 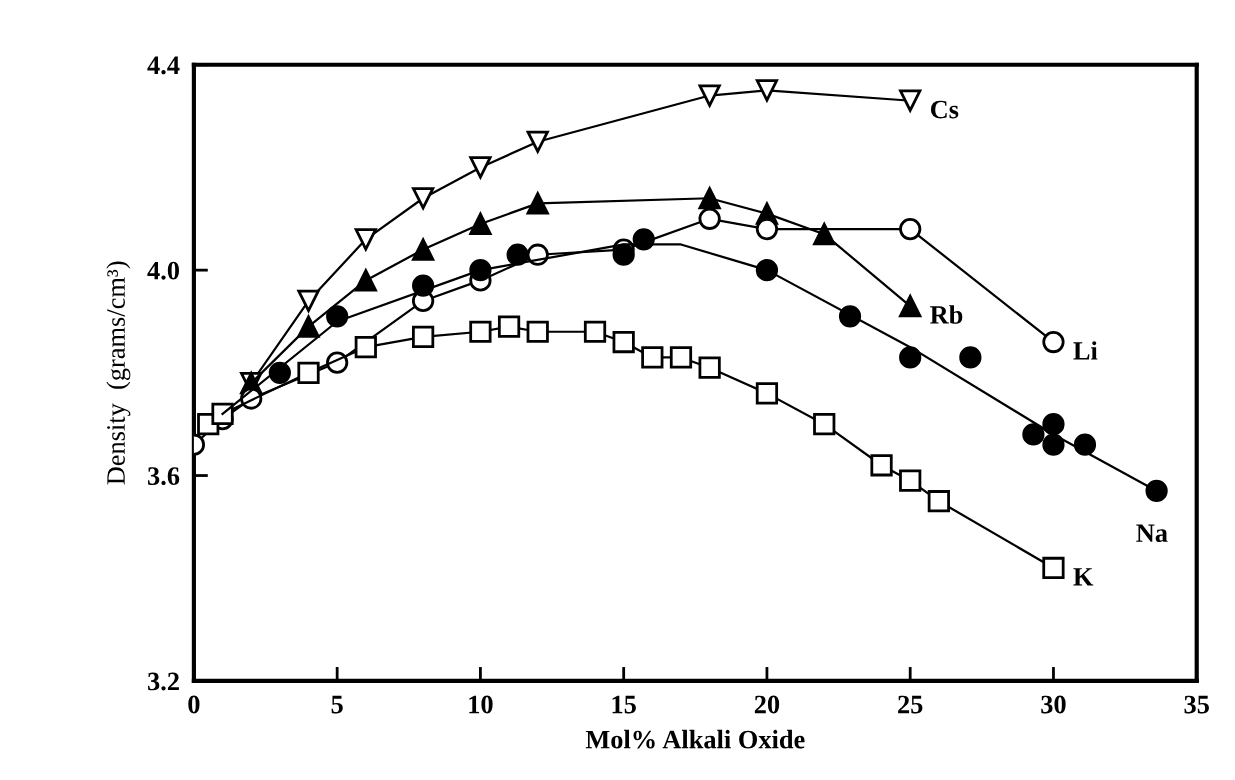 I want to click on x-axis-title: Mol% Alkali Oxide, so click(x=695, y=739).